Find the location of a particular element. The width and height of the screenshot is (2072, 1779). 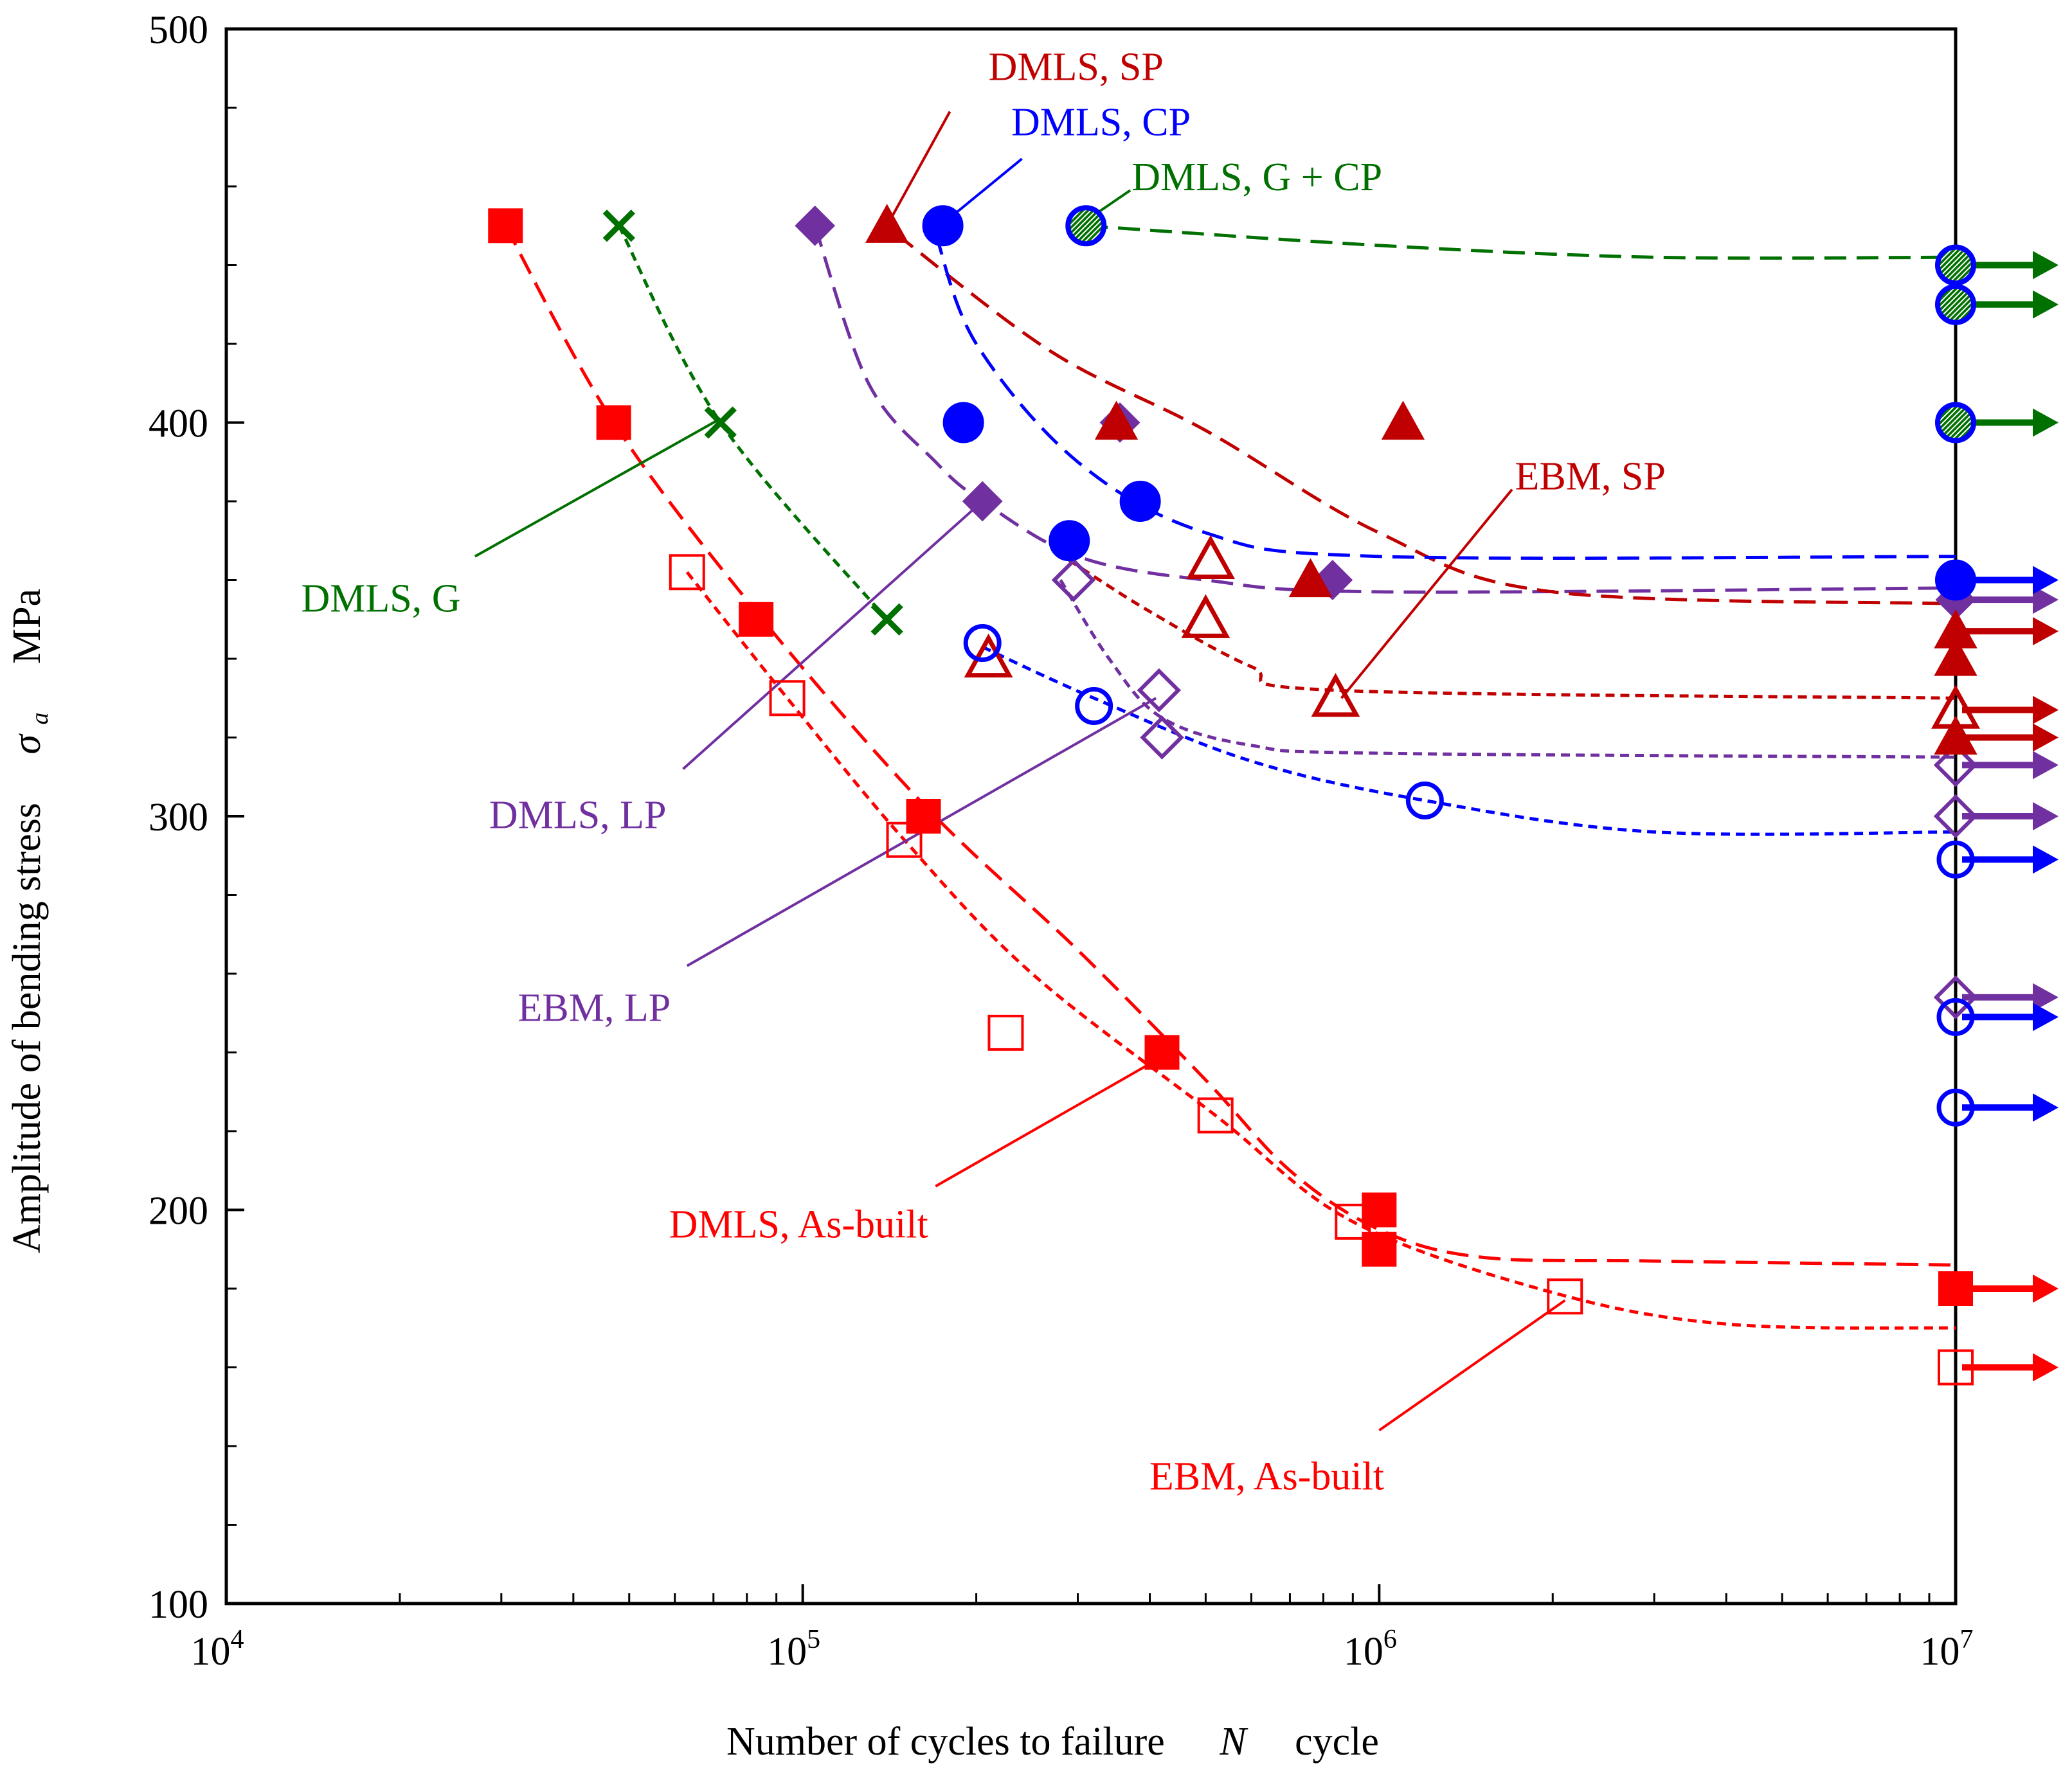

annotation-pointer-dmls-cp is located at coordinates (986, 188).